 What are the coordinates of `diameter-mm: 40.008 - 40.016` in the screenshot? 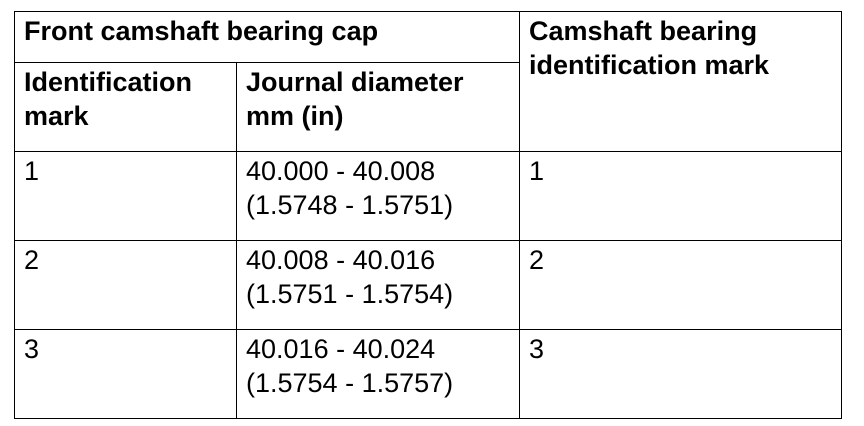 It's located at (341, 260).